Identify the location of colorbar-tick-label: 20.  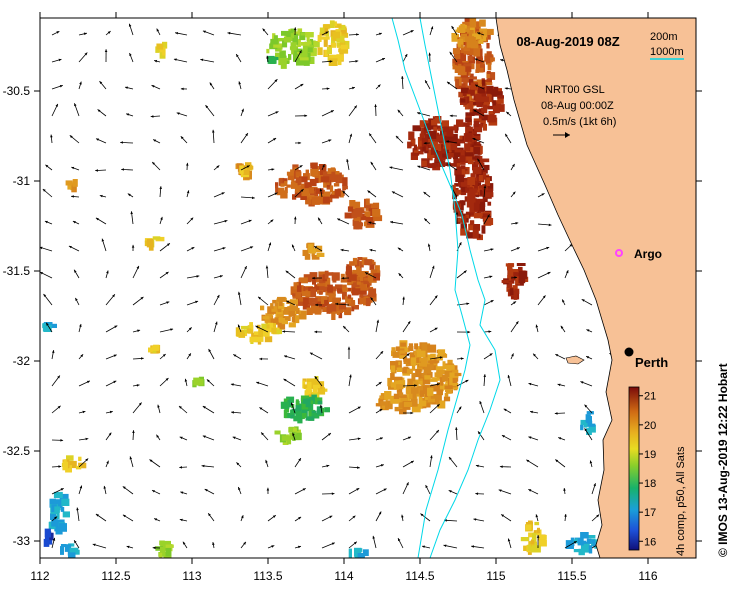
(650, 426).